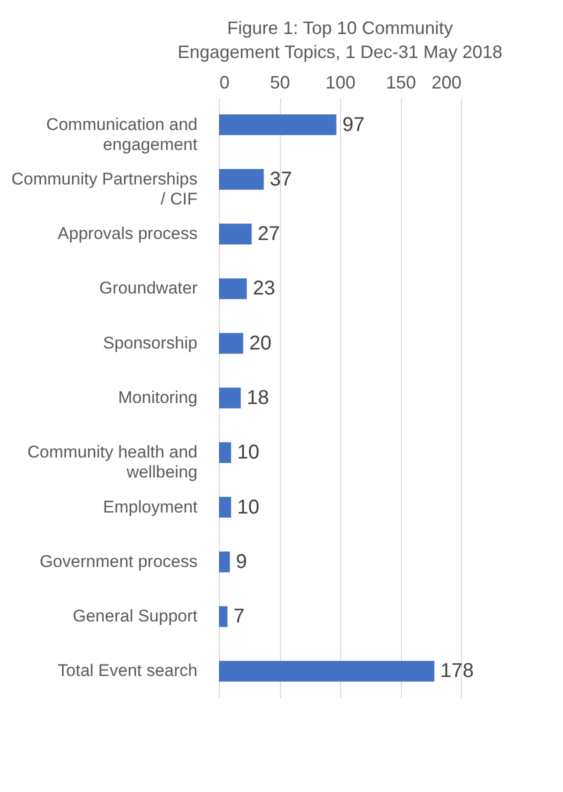  Describe the element at coordinates (150, 342) in the screenshot. I see `y-tick-label: Sponsorship` at that location.